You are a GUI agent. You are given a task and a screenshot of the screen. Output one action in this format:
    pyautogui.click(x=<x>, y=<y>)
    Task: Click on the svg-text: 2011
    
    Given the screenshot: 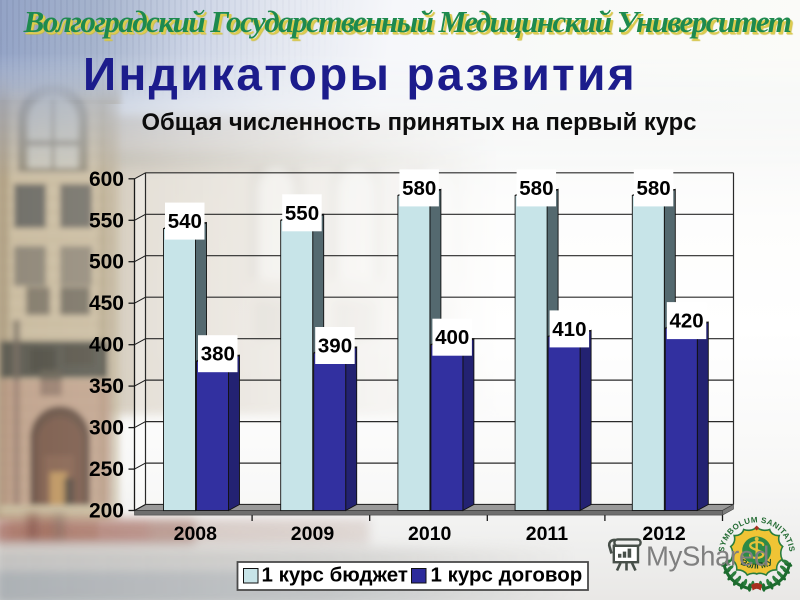 What is the action you would take?
    pyautogui.click(x=547, y=534)
    